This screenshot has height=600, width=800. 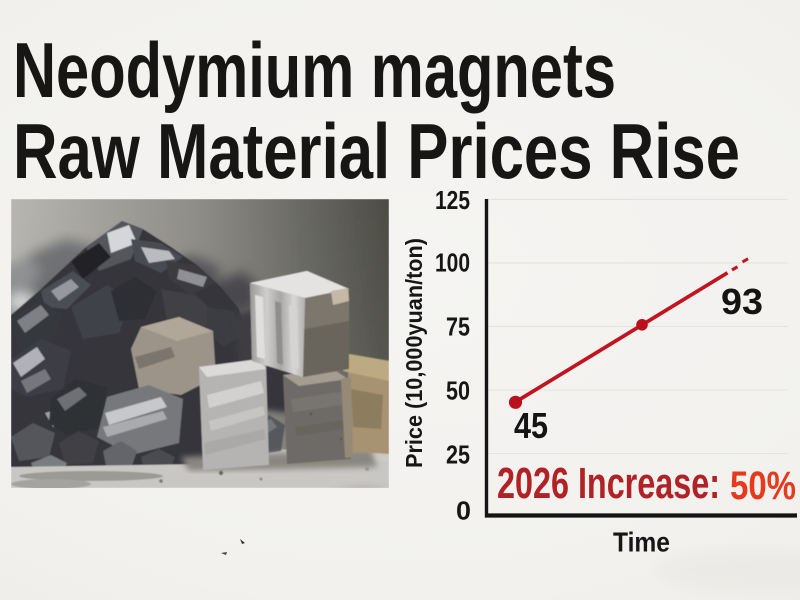 What do you see at coordinates (452, 200) in the screenshot?
I see `svg-text: 125` at bounding box center [452, 200].